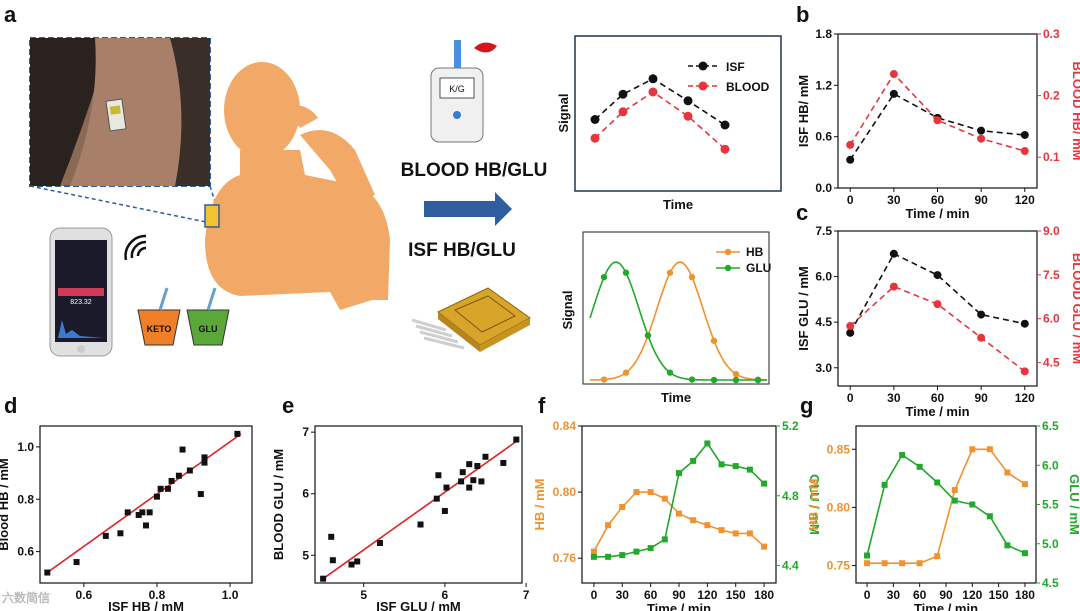  What do you see at coordinates (1073, 504) in the screenshot?
I see `g-y2label: GLU / mM` at bounding box center [1073, 504].